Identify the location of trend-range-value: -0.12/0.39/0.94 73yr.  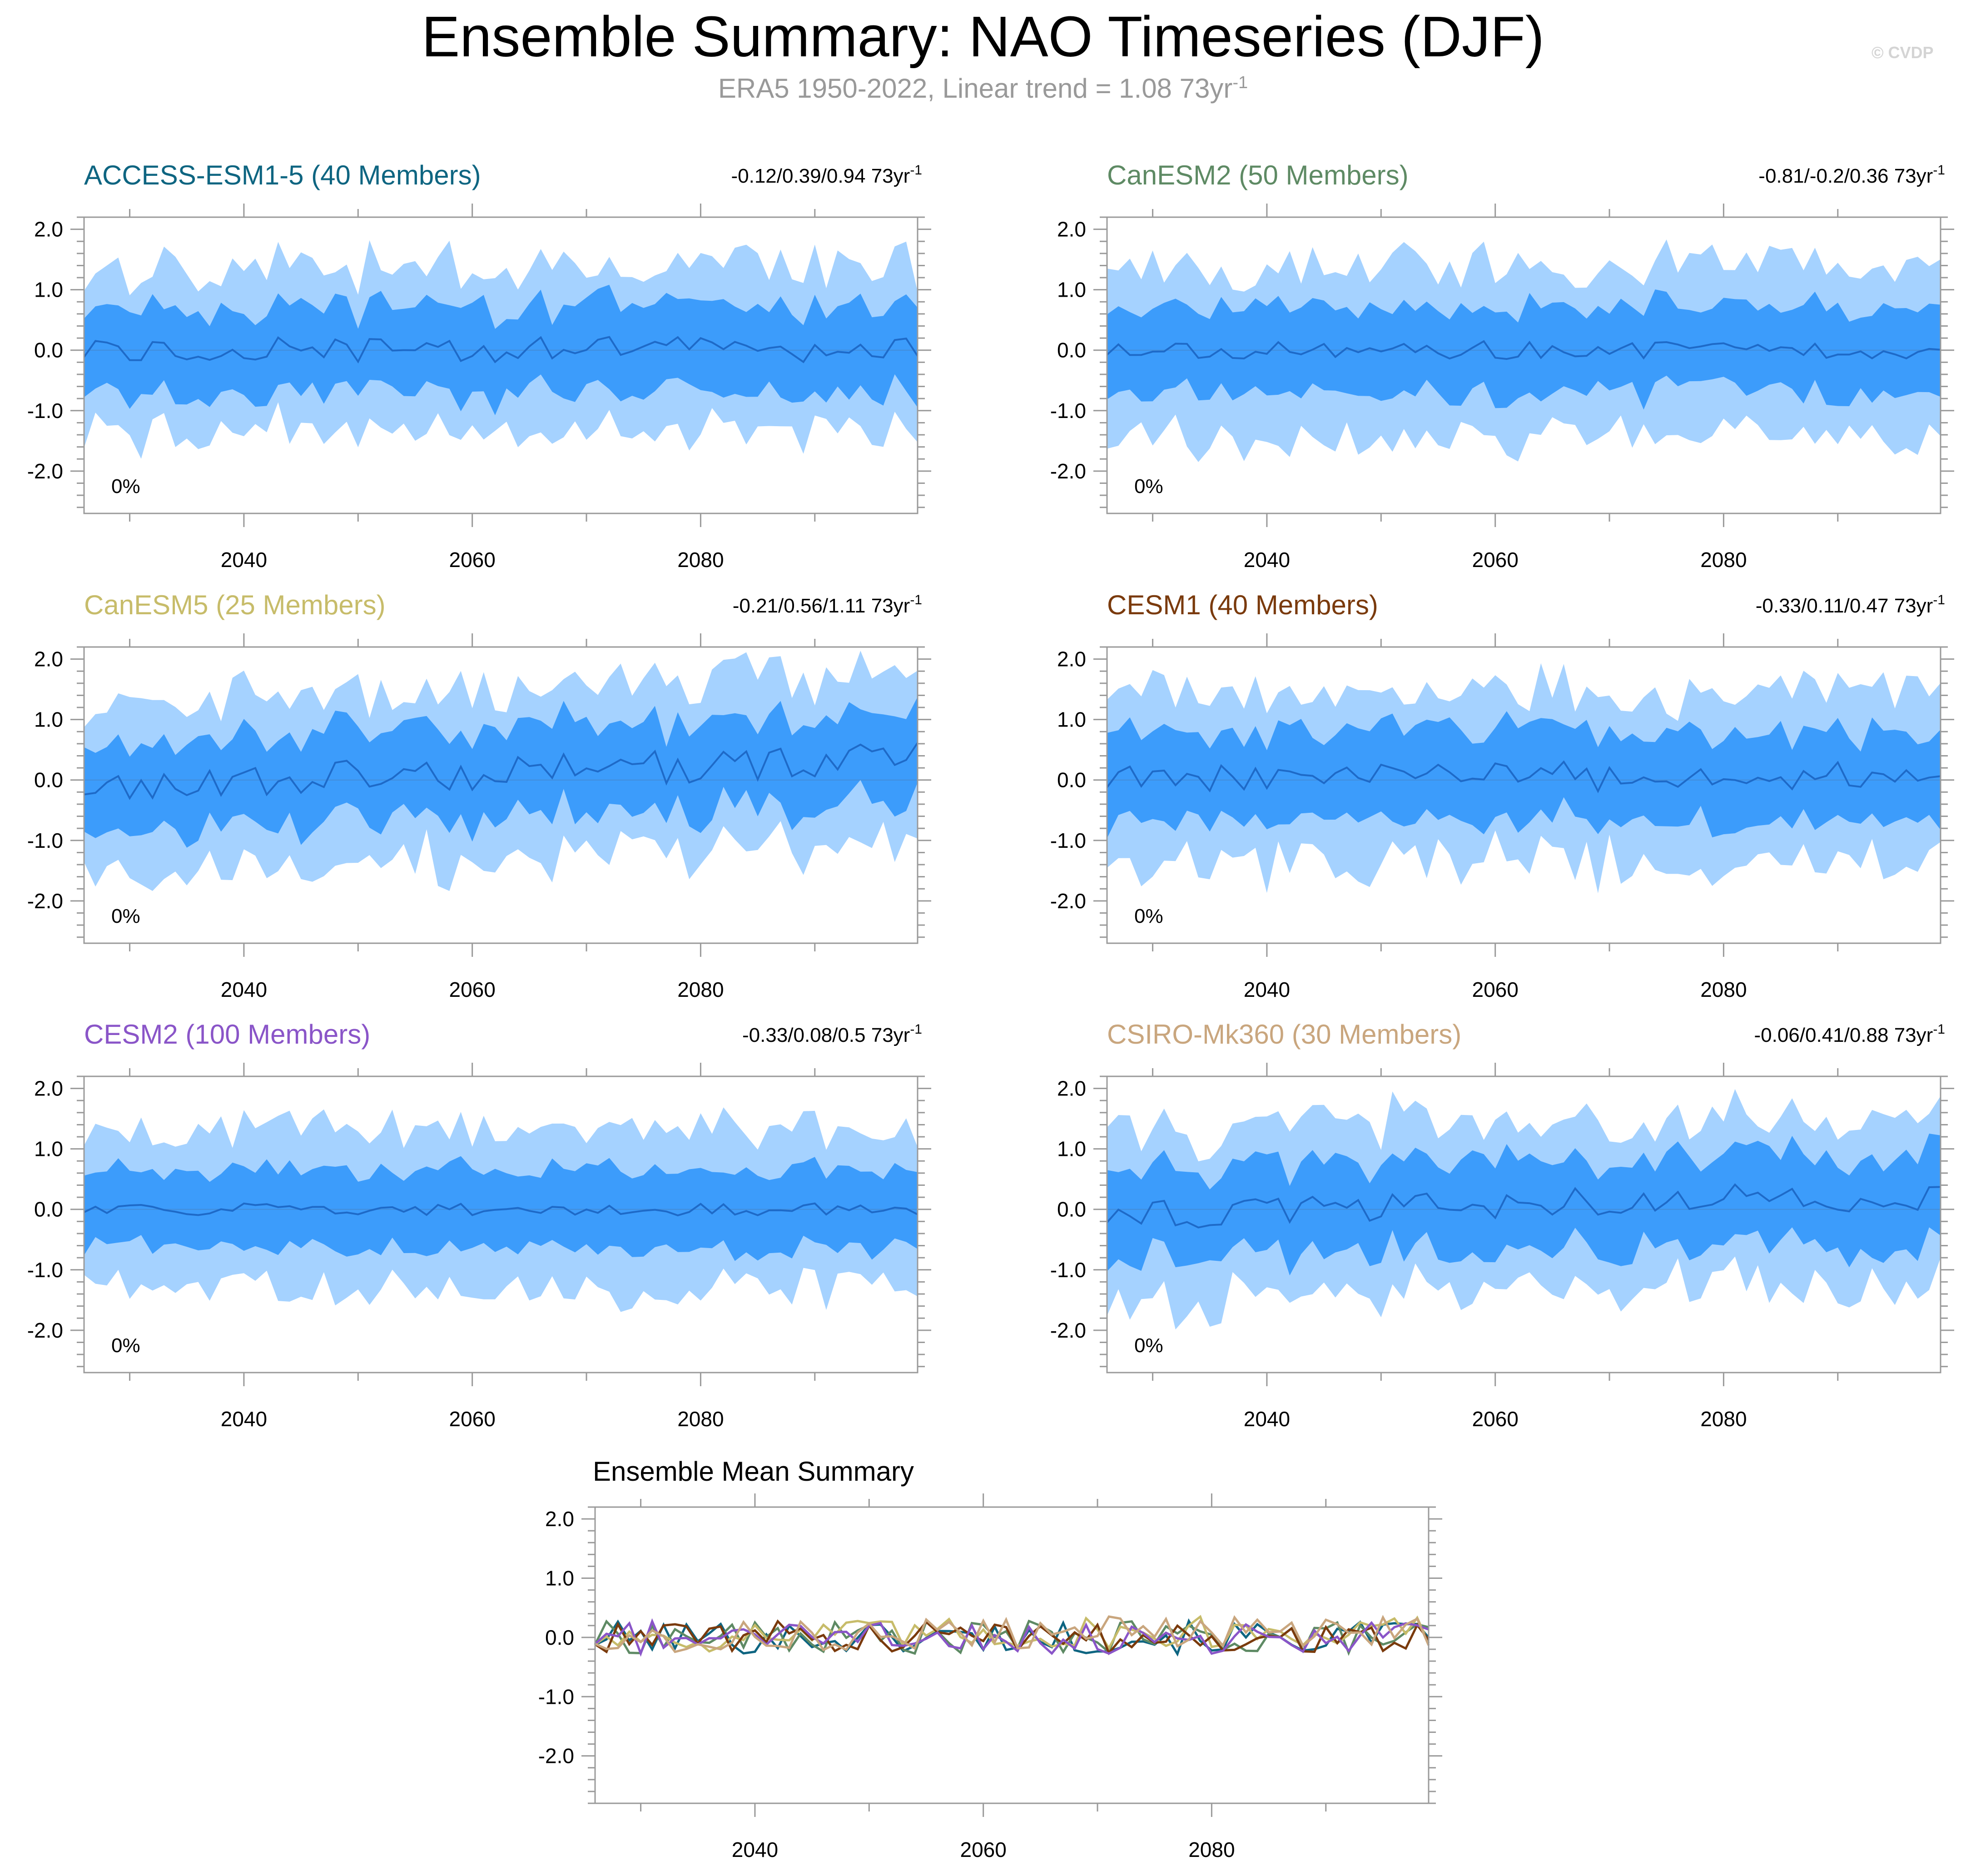
(820, 176).